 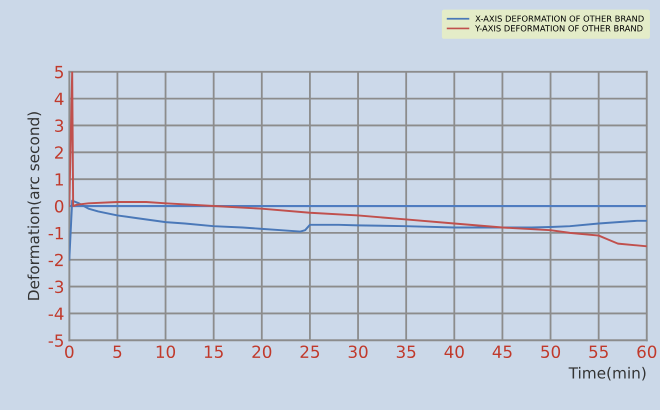 What do you see at coordinates (59, 206) in the screenshot?
I see `y-tick-label: 0` at bounding box center [59, 206].